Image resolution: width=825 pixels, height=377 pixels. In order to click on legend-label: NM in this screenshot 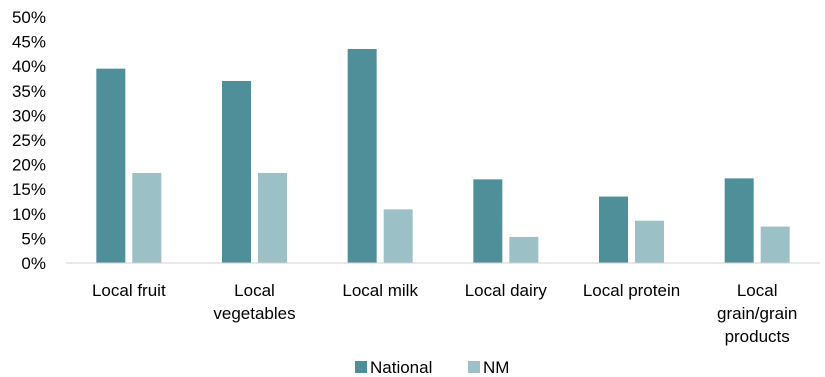, I will do `click(496, 367)`.